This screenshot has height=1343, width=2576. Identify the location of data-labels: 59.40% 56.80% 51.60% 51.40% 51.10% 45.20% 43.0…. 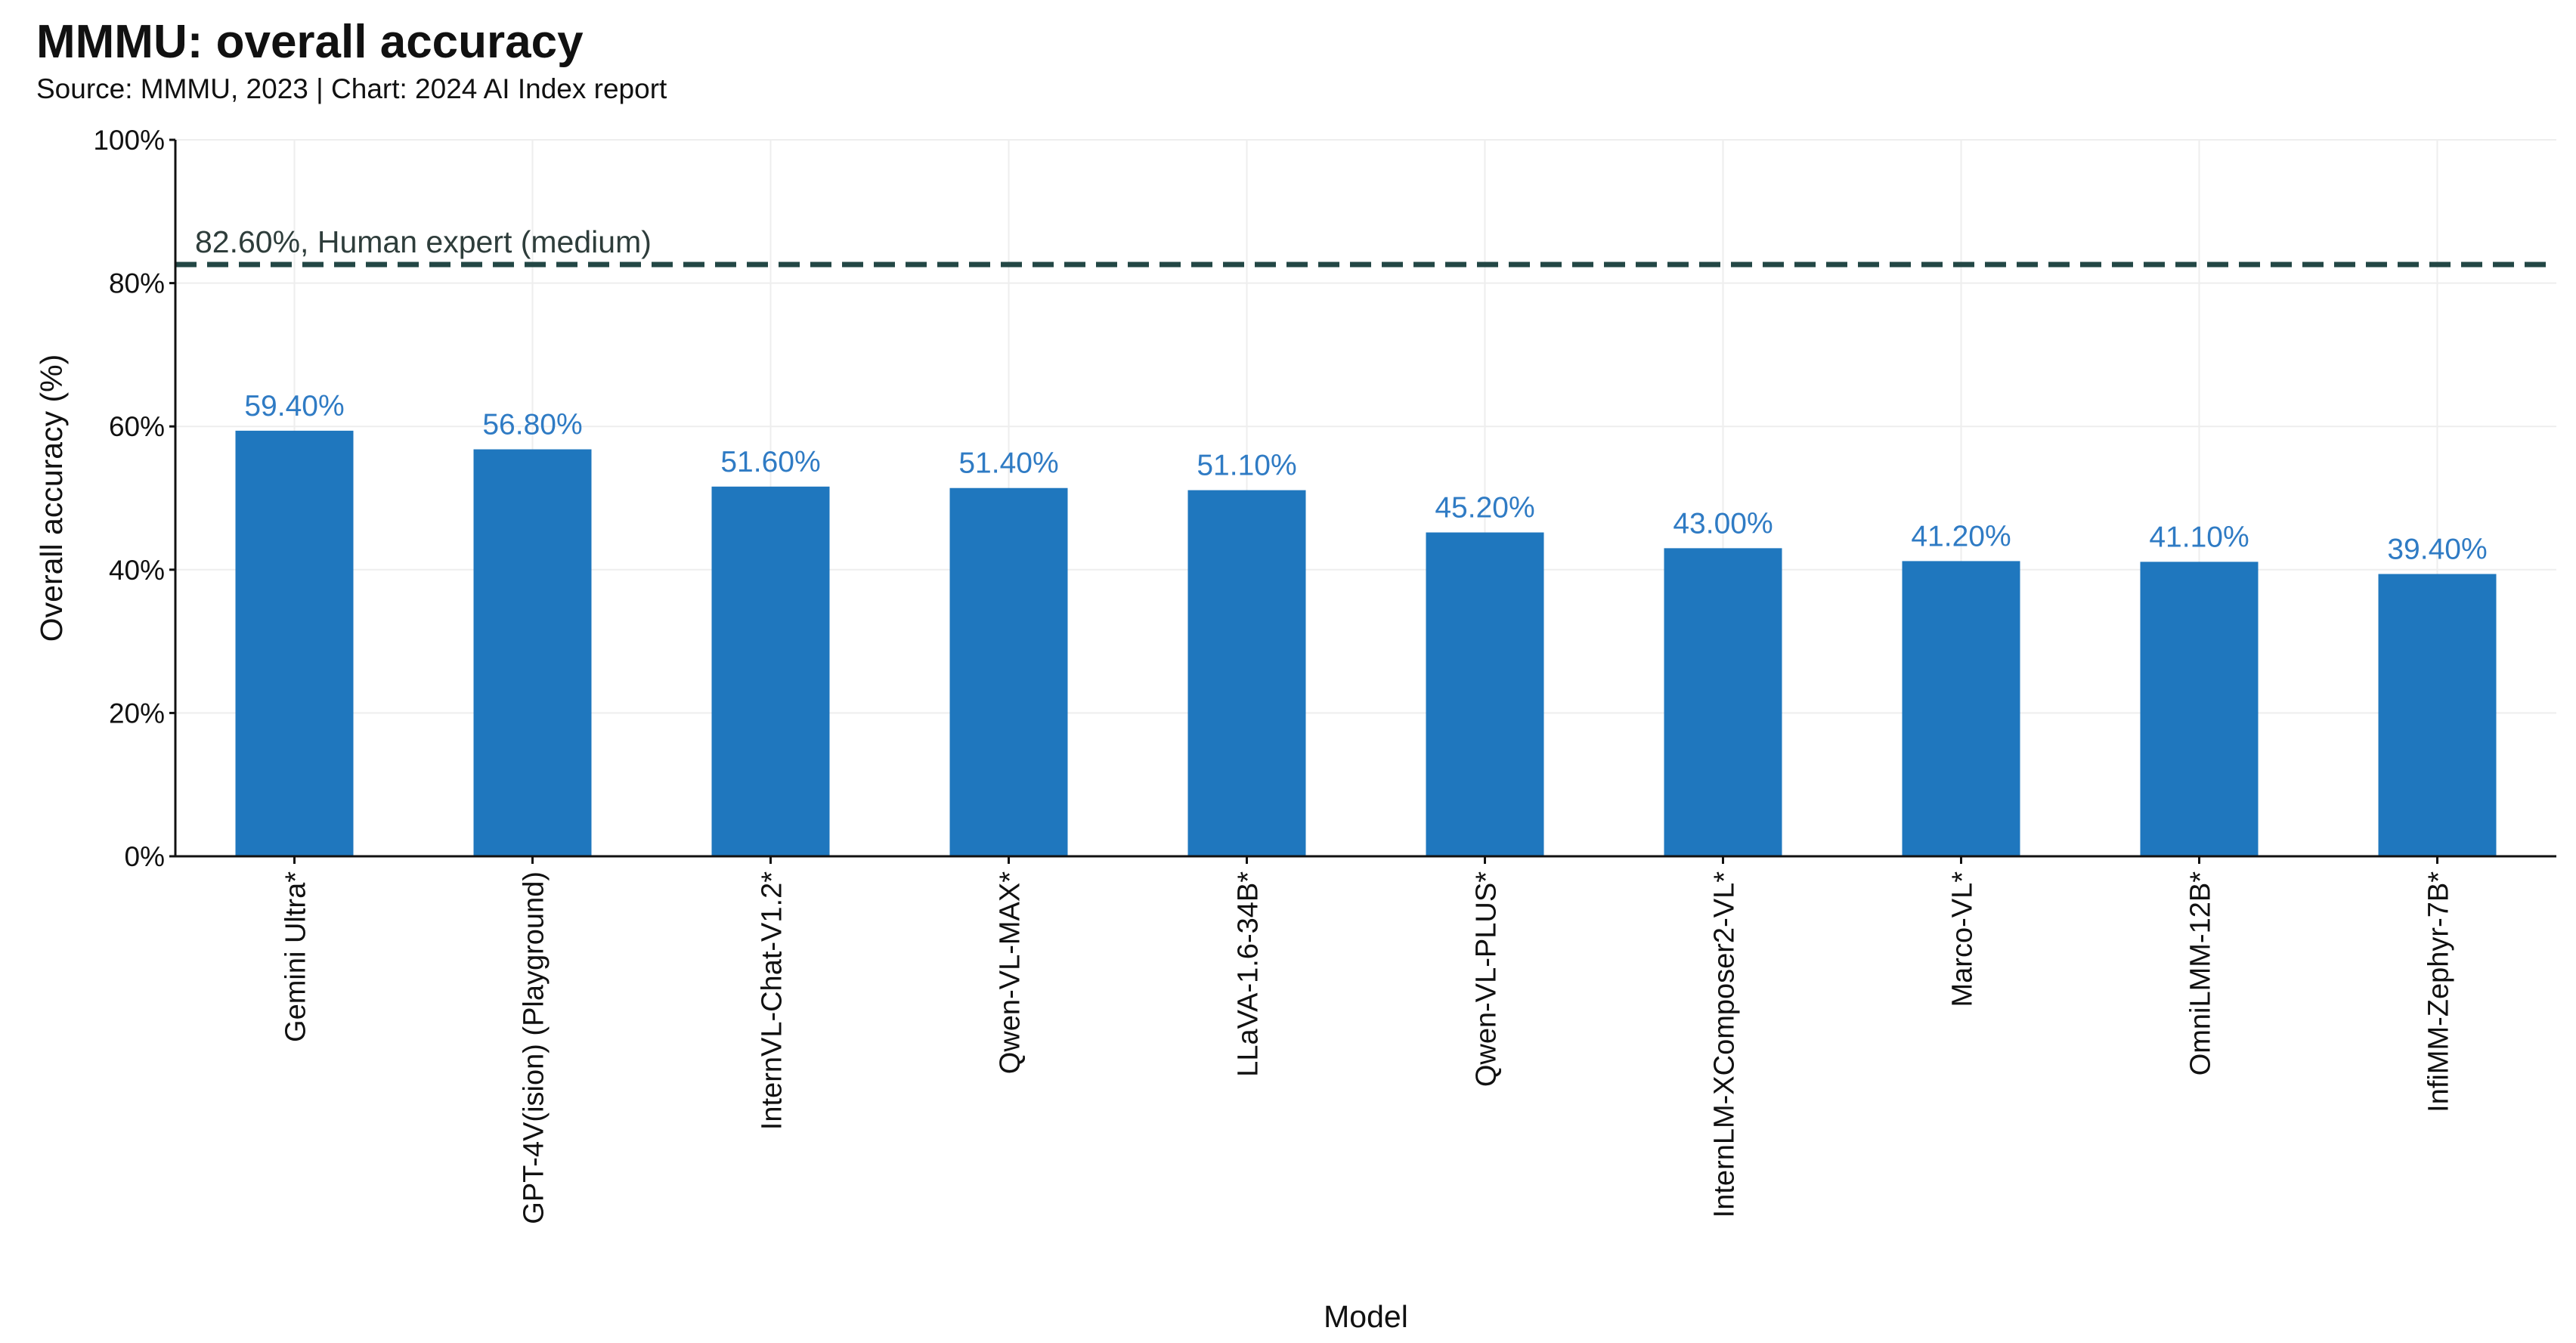
(1365, 478).